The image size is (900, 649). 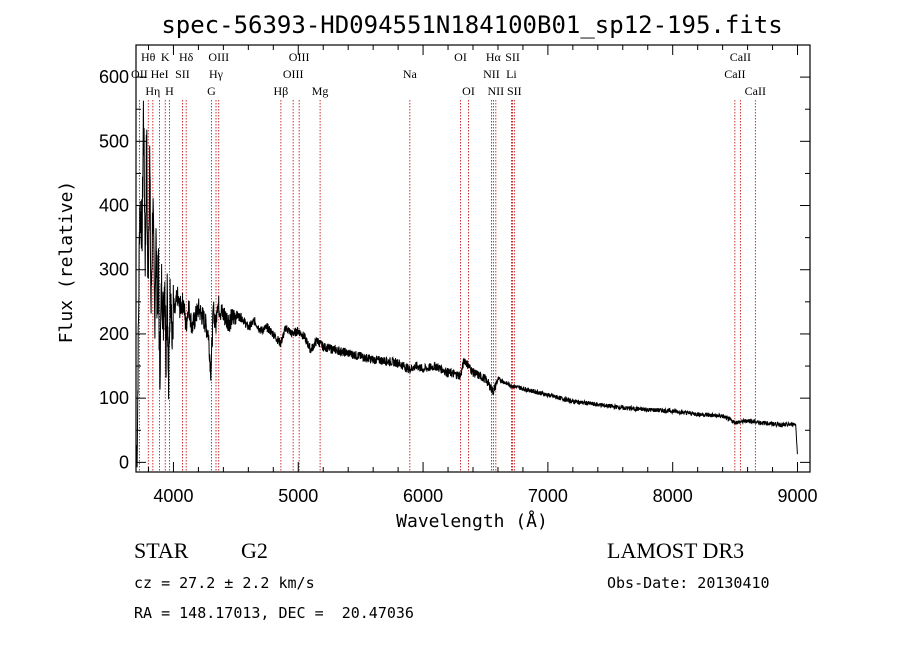 I want to click on redshift-text: cz = 27.2 ± 2.2 km/s, so click(x=224, y=583).